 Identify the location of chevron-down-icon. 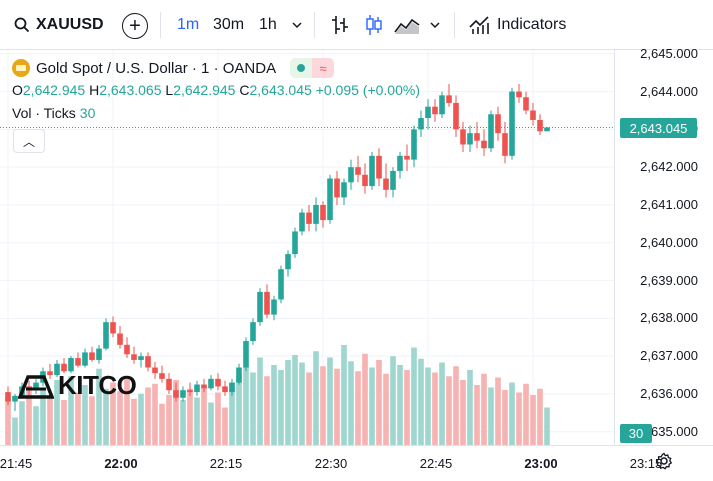
(297, 25).